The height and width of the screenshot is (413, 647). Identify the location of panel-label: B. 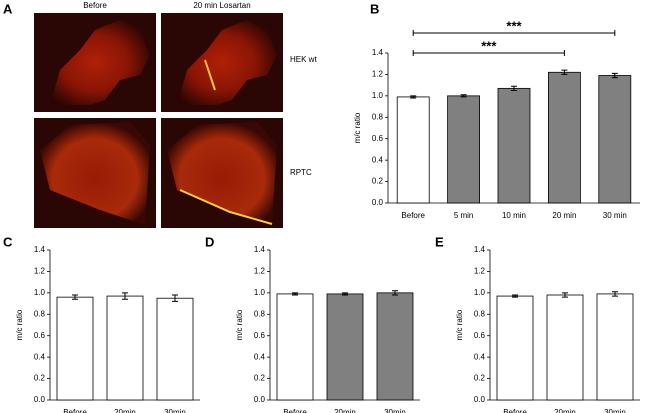
(374, 8).